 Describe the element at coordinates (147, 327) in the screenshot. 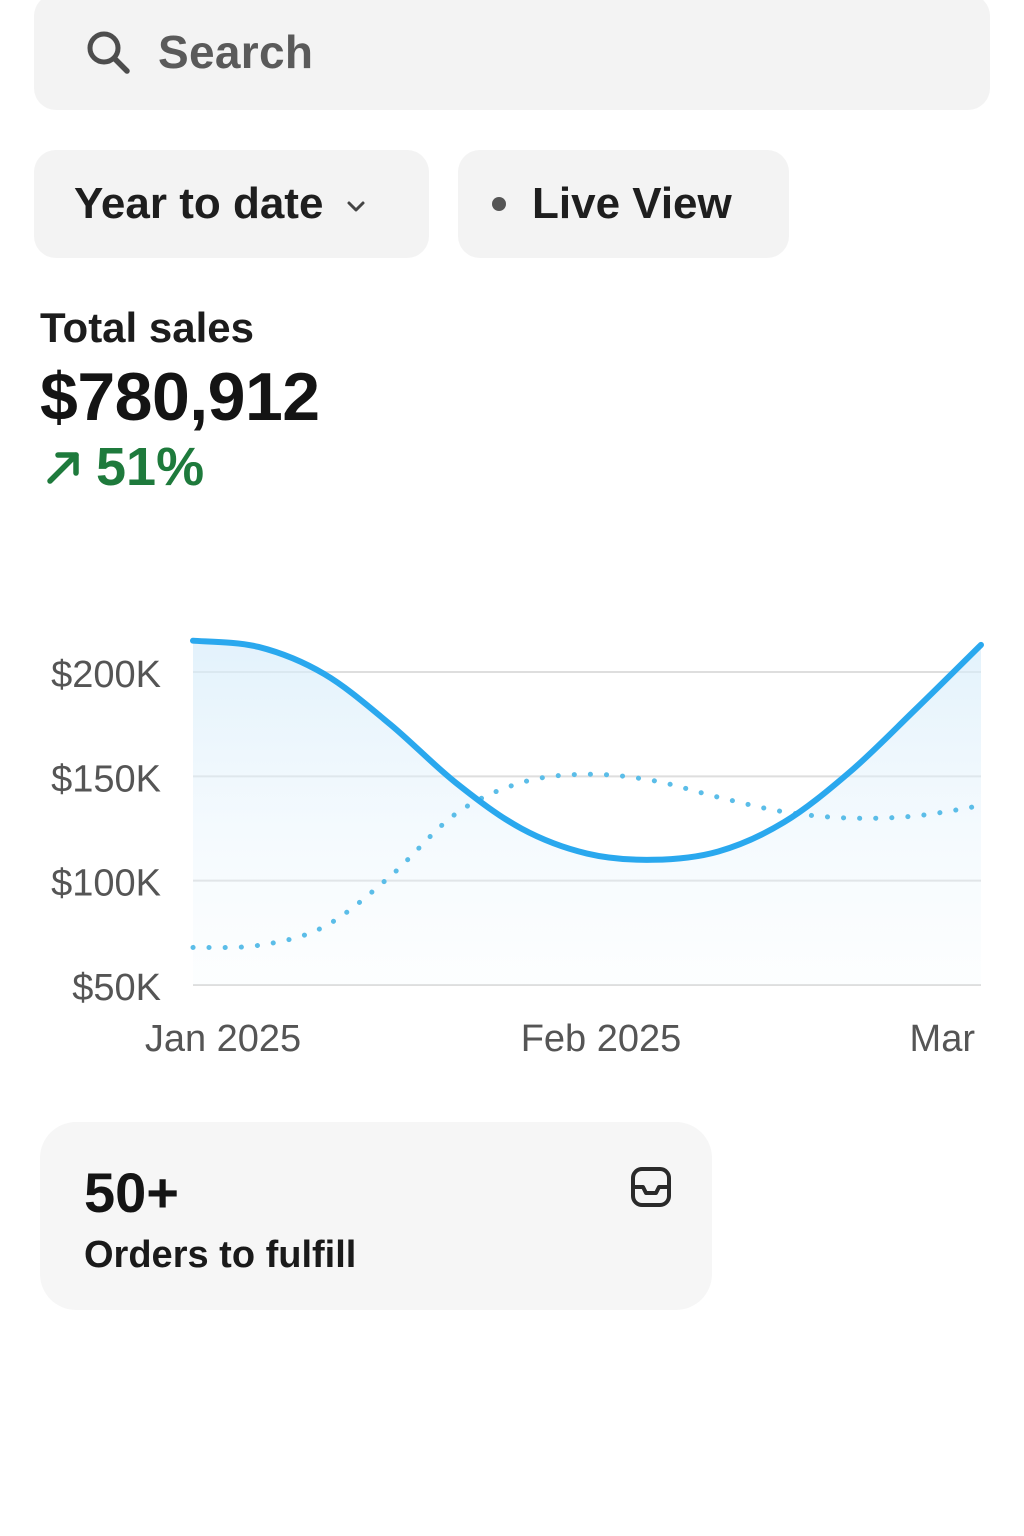

I see `total-sales-label: Total sales` at that location.